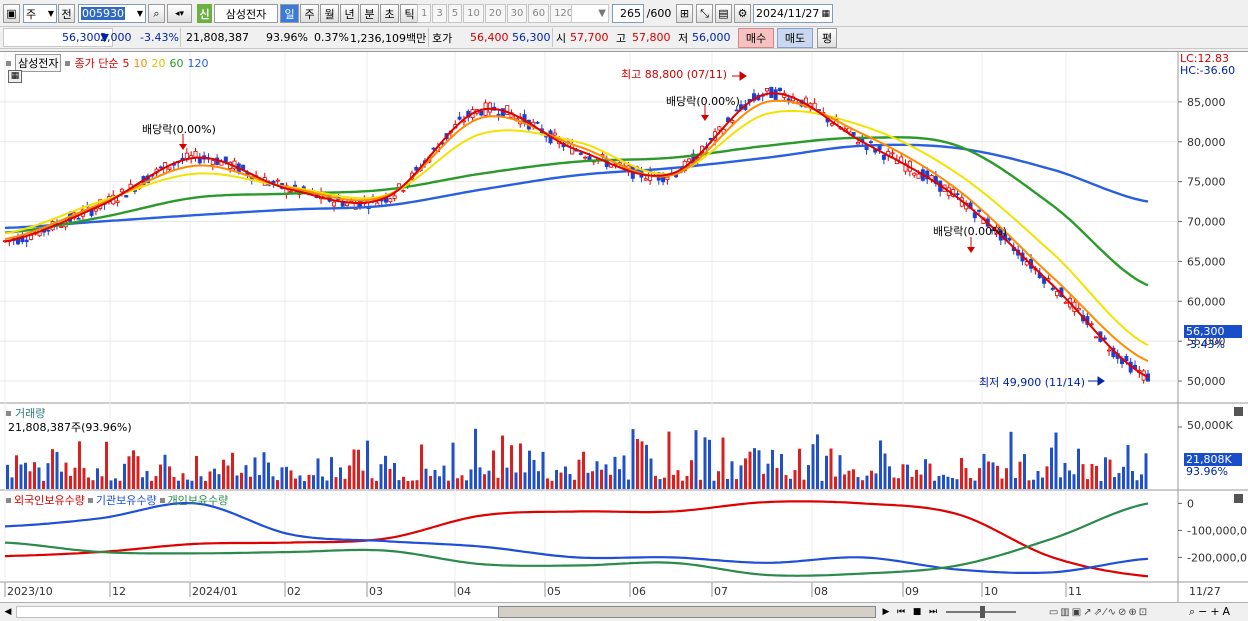  What do you see at coordinates (66, 13) in the screenshot?
I see `prev-button: 전` at bounding box center [66, 13].